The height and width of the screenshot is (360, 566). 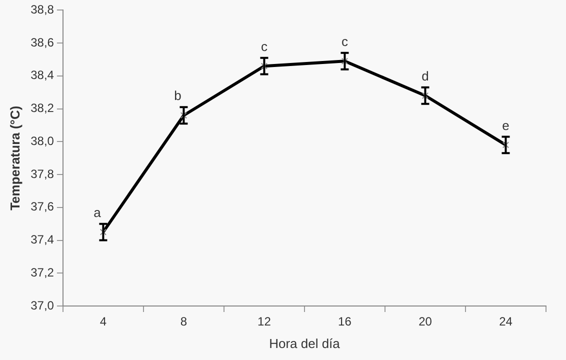 I want to click on annotation: a, so click(x=98, y=212).